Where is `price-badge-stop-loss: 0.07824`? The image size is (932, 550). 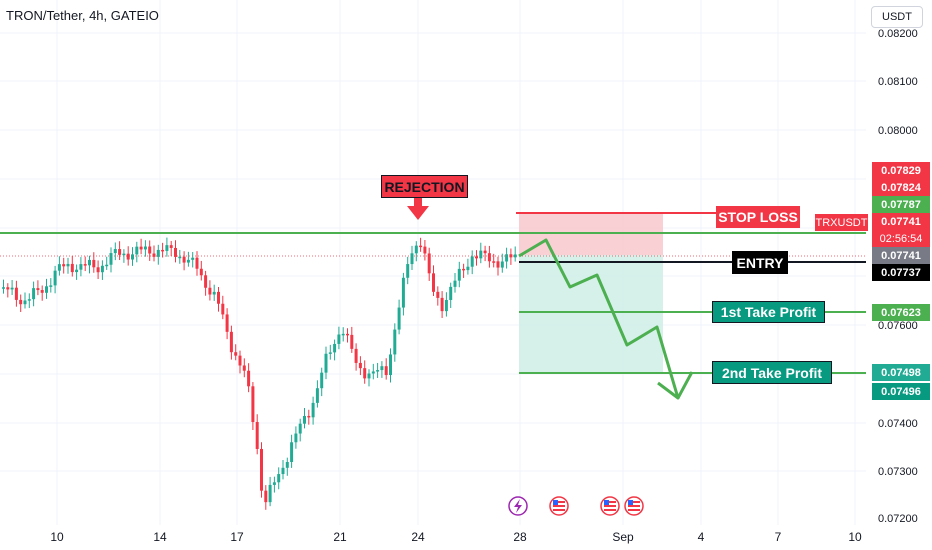 price-badge-stop-loss: 0.07824 is located at coordinates (901, 187).